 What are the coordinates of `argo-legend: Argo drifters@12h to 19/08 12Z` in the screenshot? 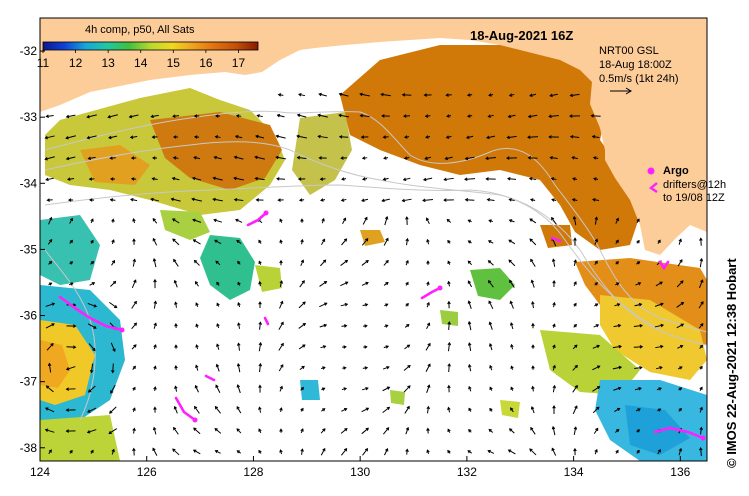 It's located at (686, 184).